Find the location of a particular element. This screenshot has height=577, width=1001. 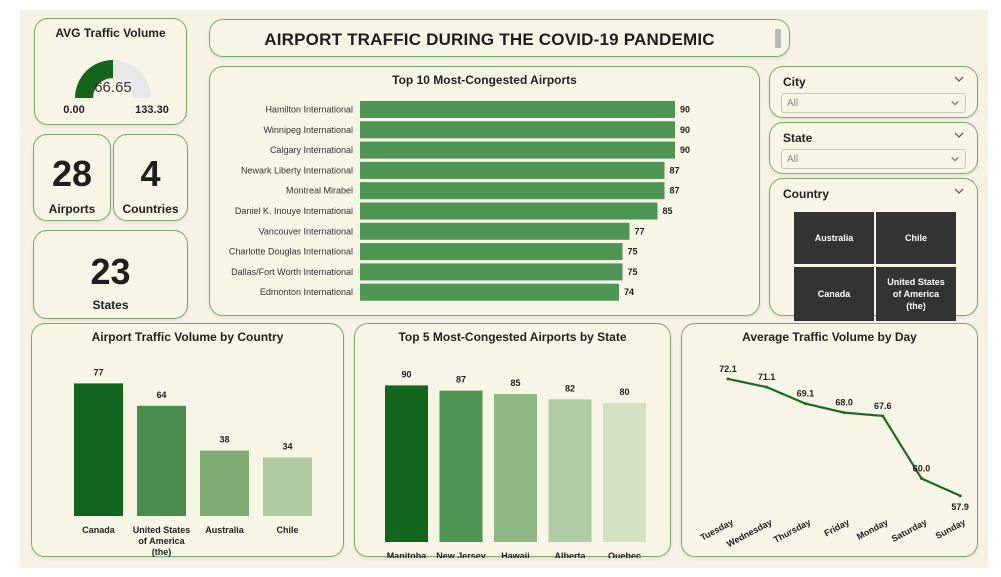

top10-category-label: Charlotte Douglas International is located at coordinates (291, 252).